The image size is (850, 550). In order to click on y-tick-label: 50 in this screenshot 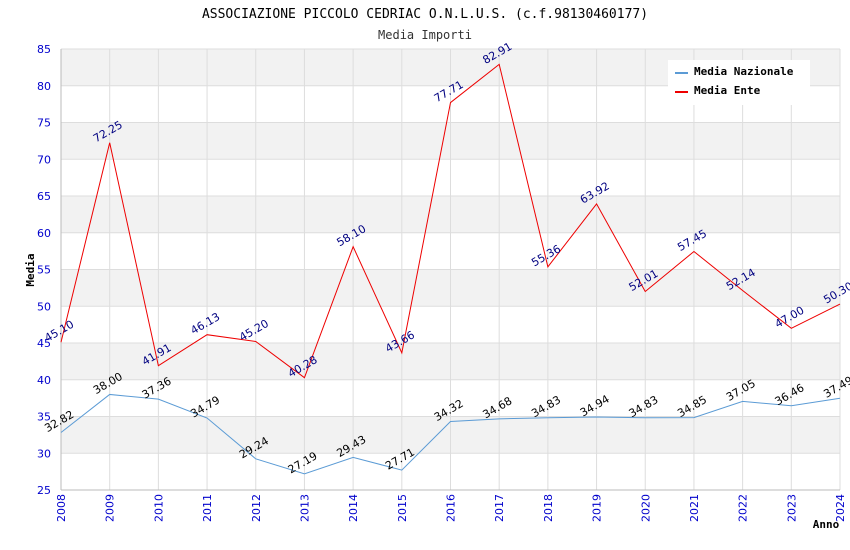, I will do `click(44, 306)`.